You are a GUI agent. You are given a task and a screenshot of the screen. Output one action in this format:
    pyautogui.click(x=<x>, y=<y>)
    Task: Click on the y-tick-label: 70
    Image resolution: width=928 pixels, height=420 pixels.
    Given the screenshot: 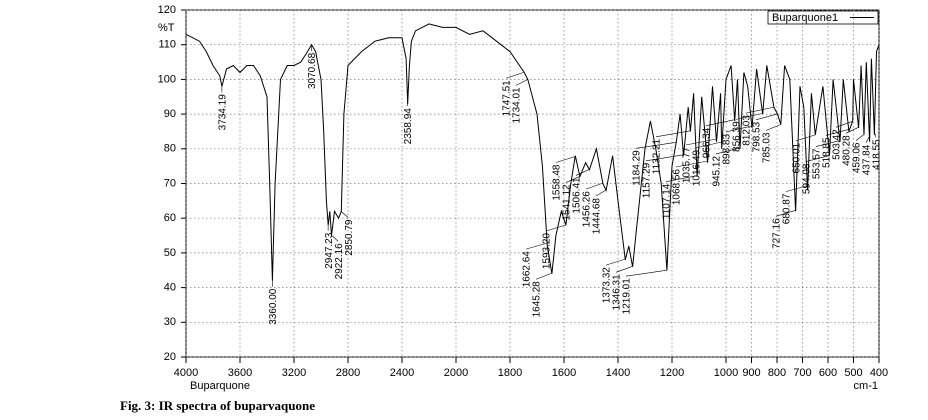 What is the action you would take?
    pyautogui.click(x=170, y=183)
    